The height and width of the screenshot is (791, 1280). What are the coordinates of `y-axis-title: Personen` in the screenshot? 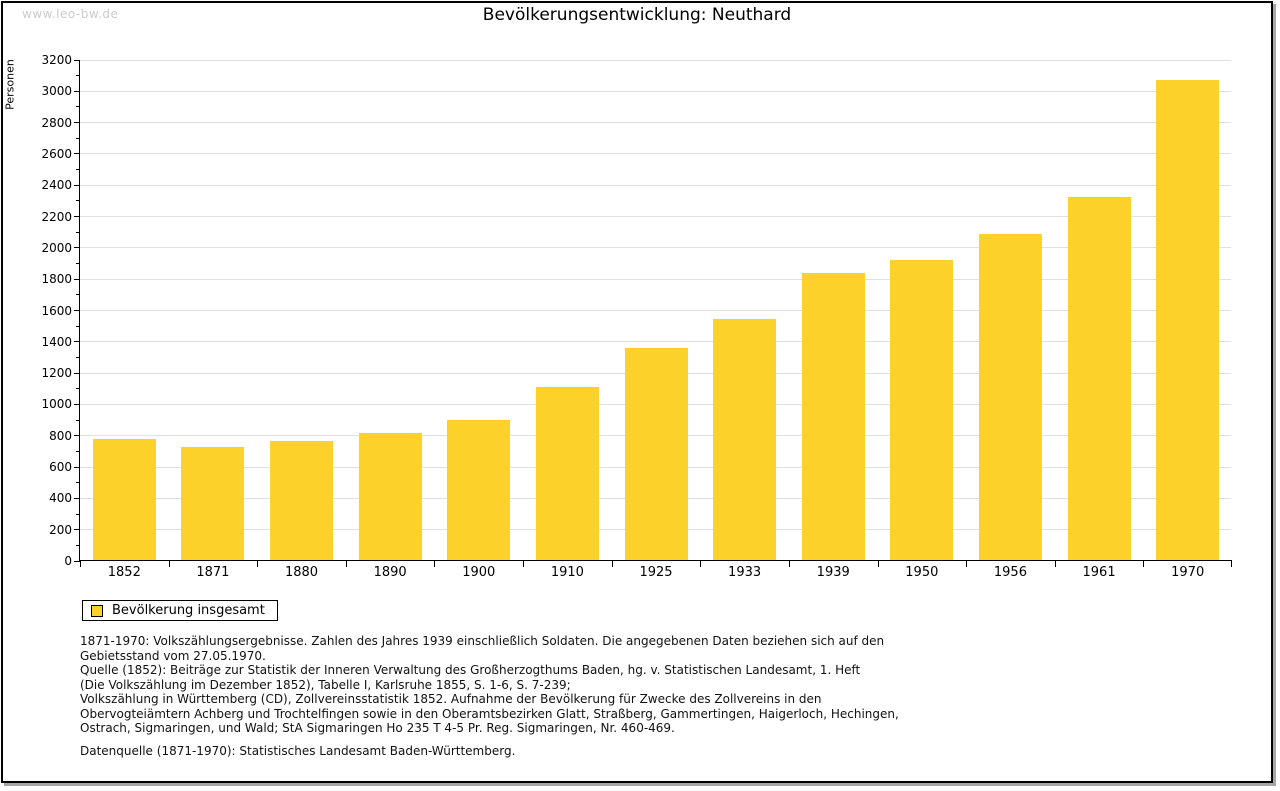 It's located at (10, 84).